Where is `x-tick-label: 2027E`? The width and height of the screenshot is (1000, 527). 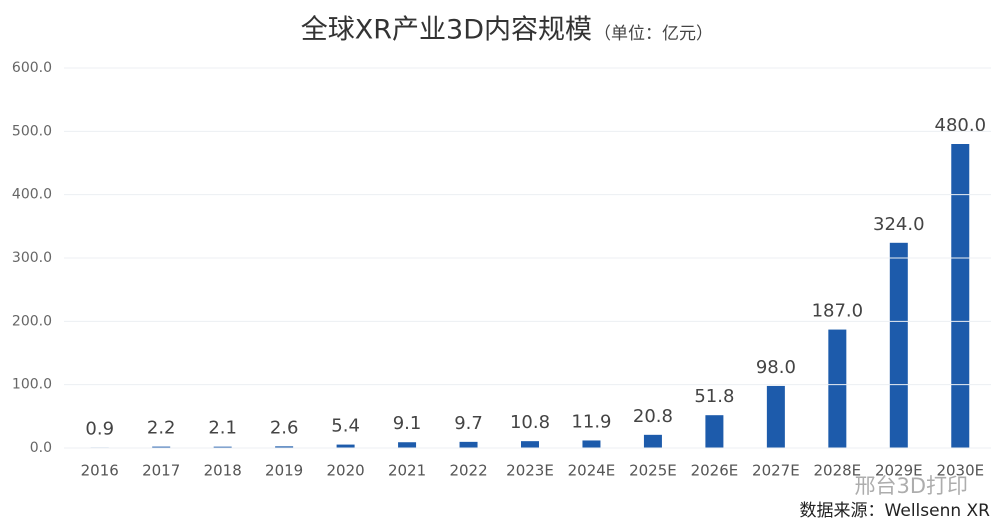
x-tick-label: 2027E is located at coordinates (776, 471).